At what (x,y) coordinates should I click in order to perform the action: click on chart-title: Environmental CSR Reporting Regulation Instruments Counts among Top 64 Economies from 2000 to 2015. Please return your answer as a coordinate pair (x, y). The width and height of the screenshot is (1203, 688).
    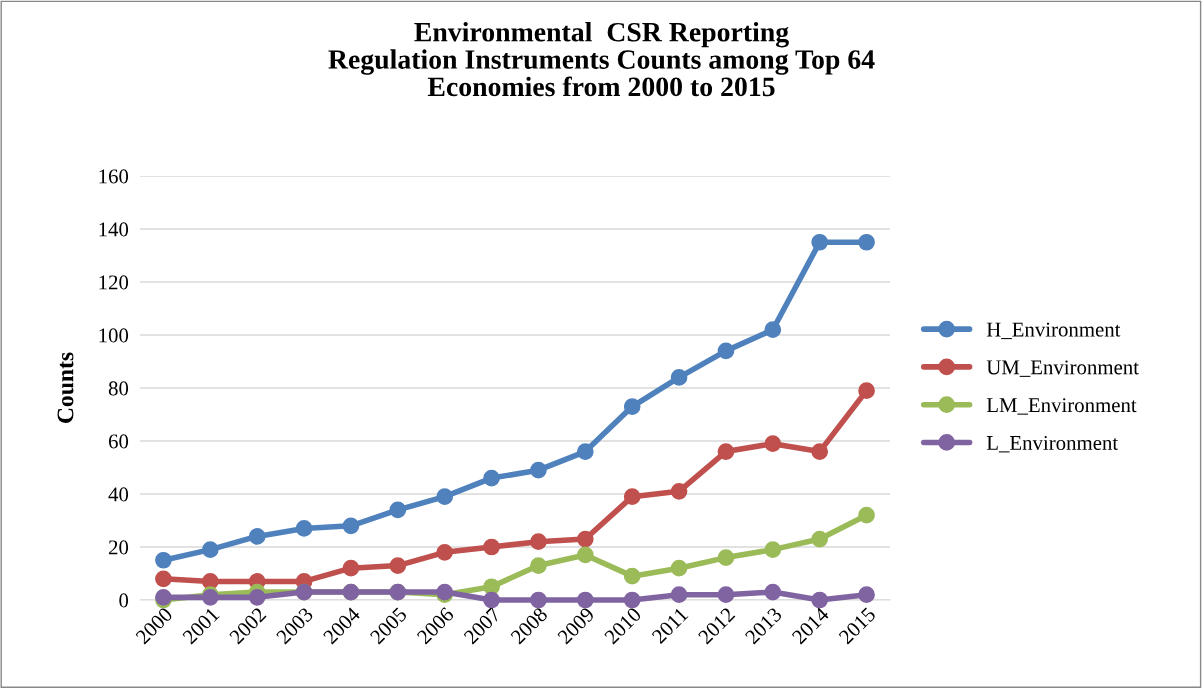
    Looking at the image, I should click on (601, 59).